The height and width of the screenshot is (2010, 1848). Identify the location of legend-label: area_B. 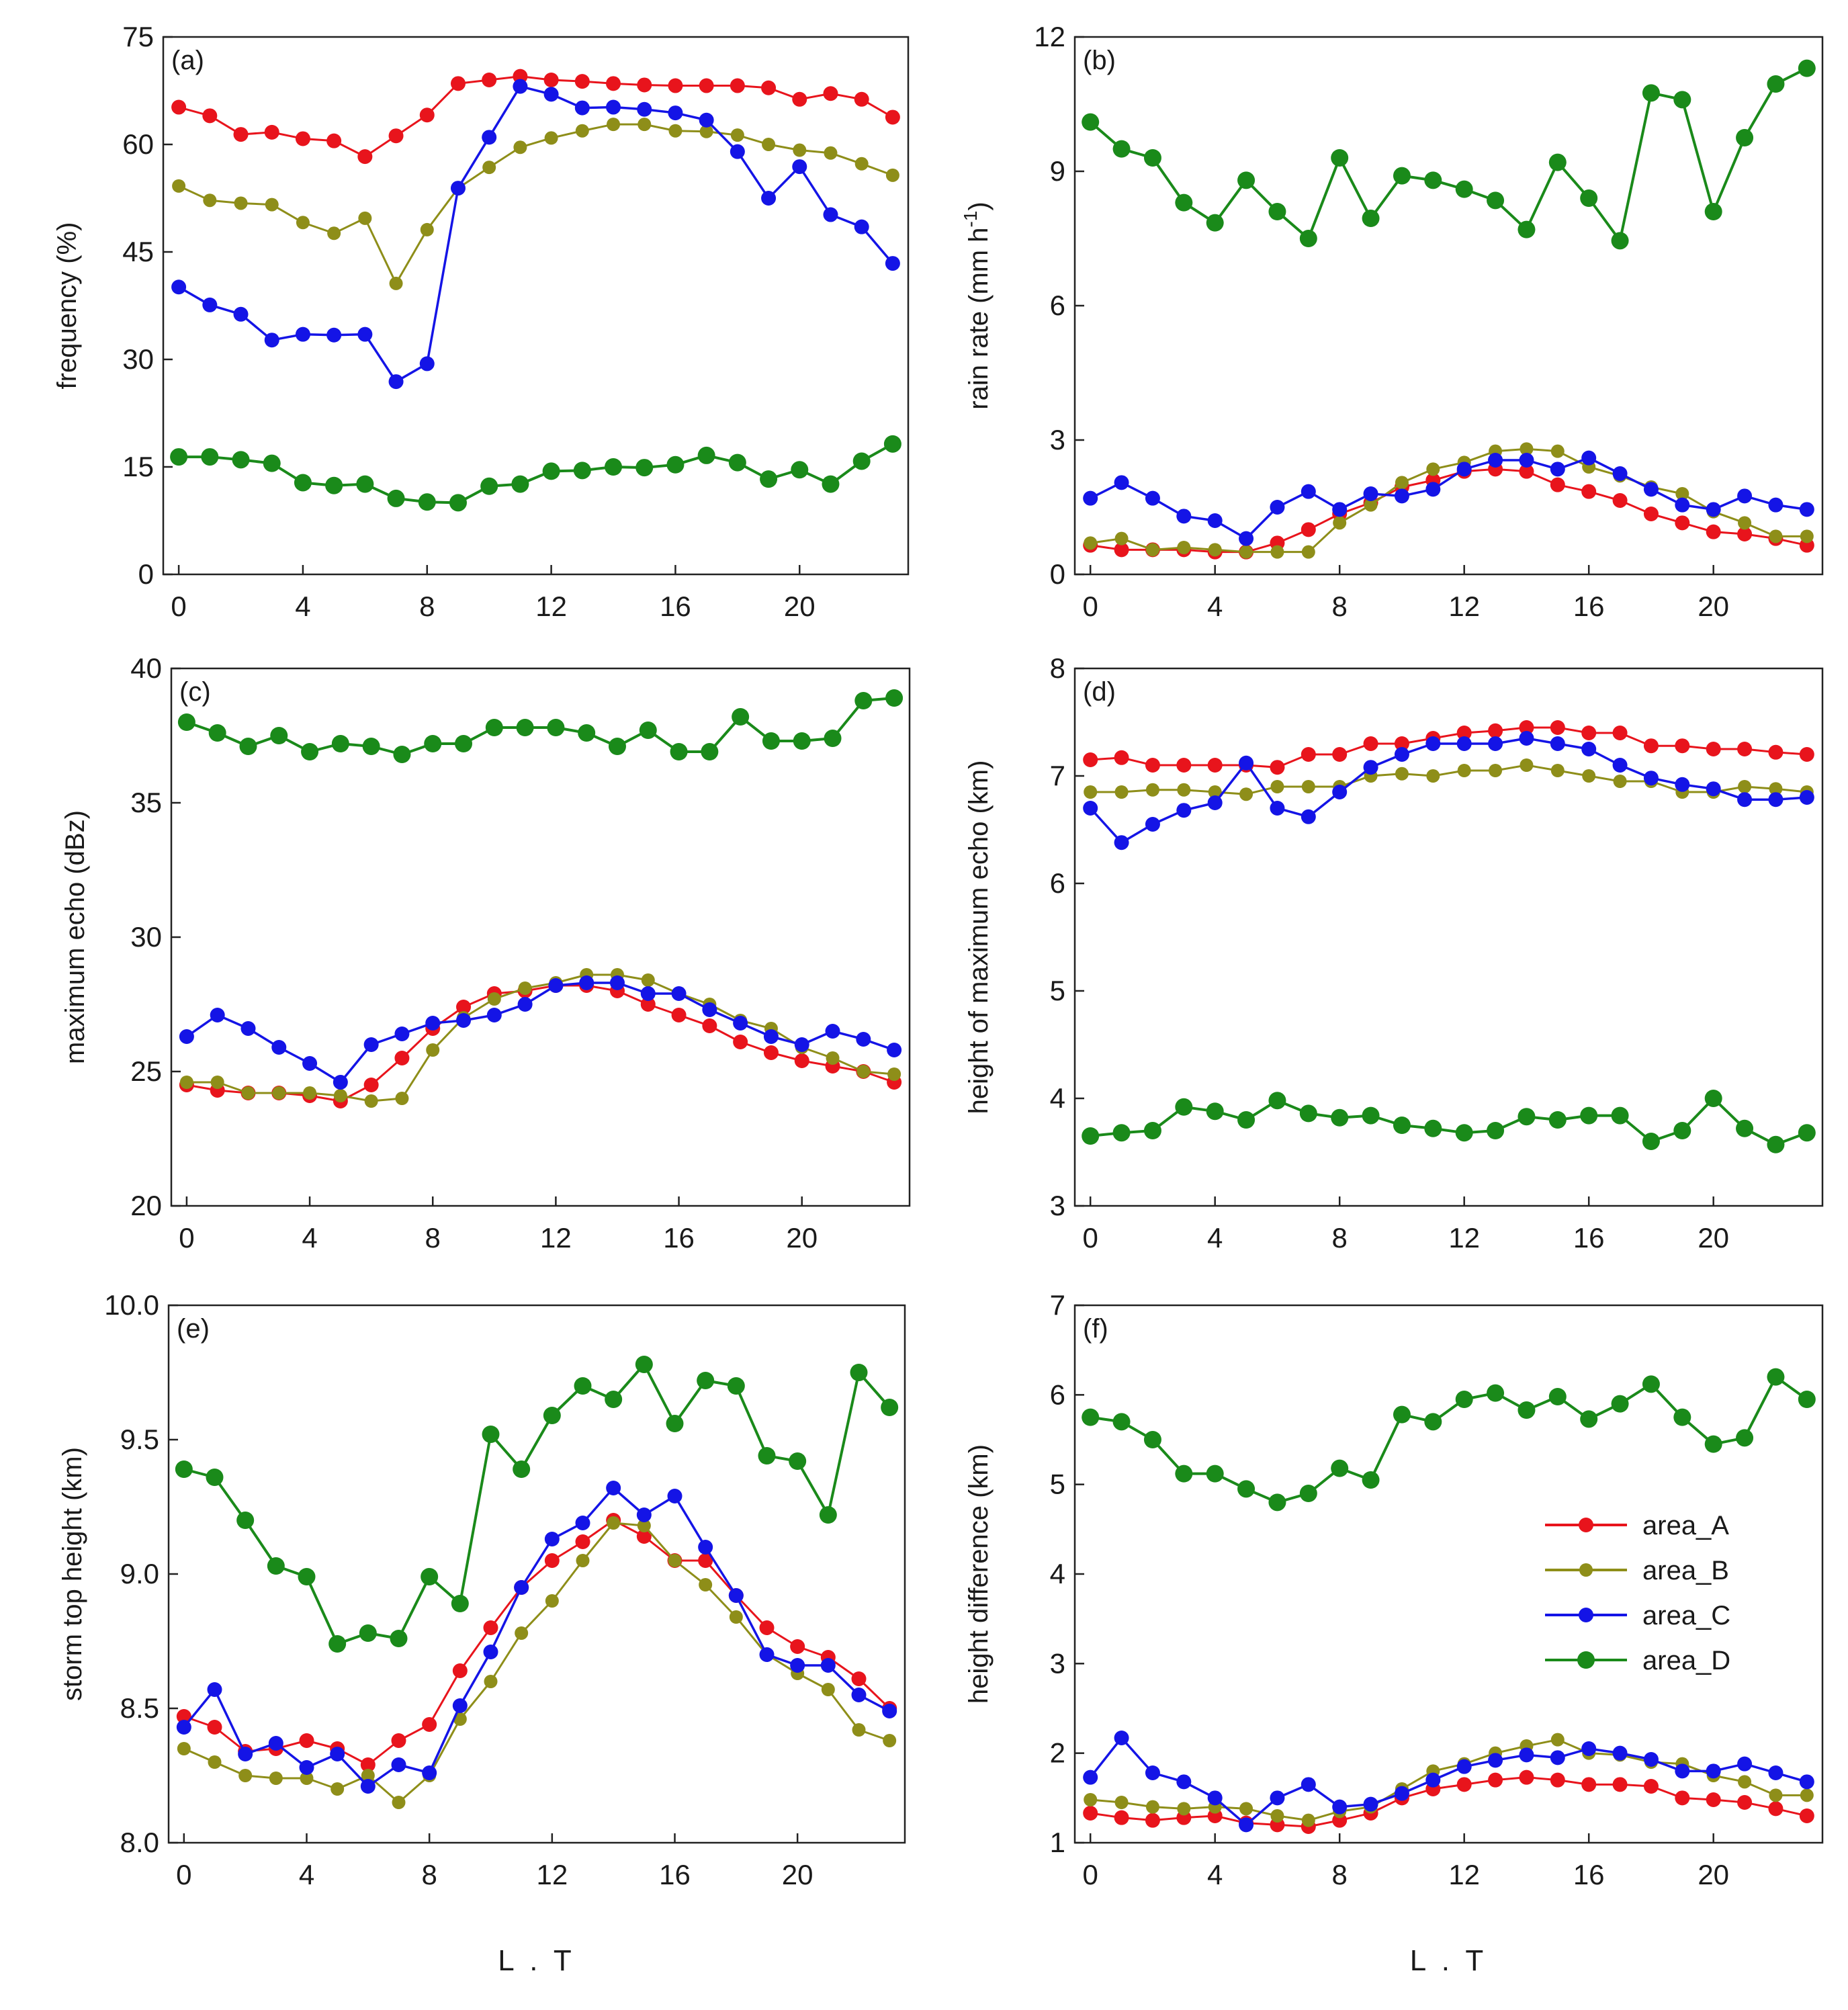
(1685, 1570).